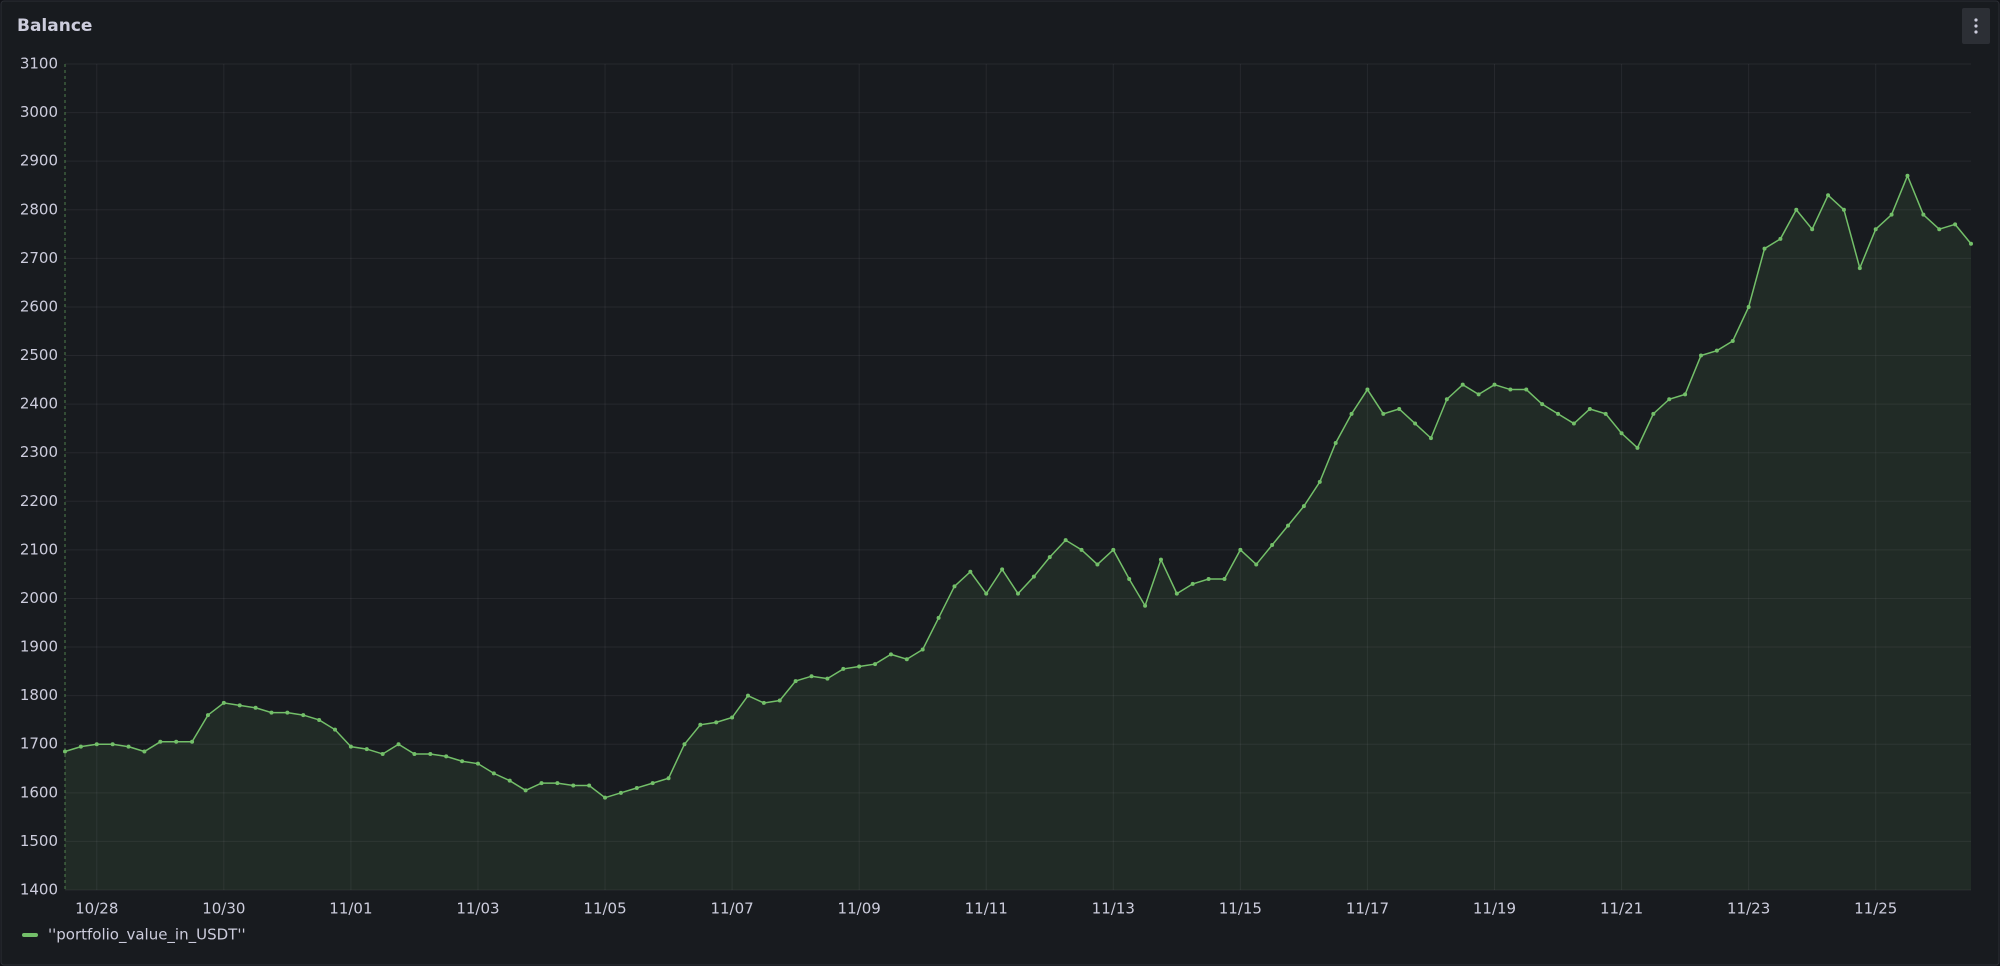 The image size is (2000, 966). Describe the element at coordinates (39, 841) in the screenshot. I see `y-tick-label: 1500` at that location.